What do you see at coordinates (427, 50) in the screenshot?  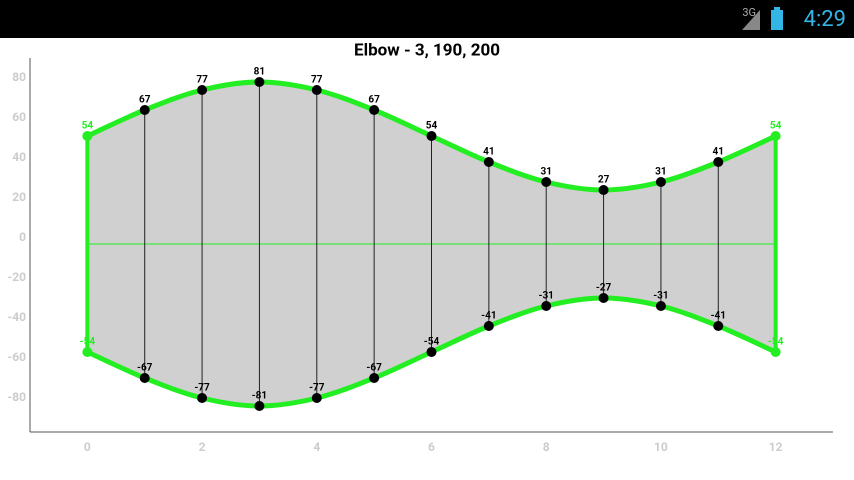 I see `chart-title: Elbow - 3, 190, 200` at bounding box center [427, 50].